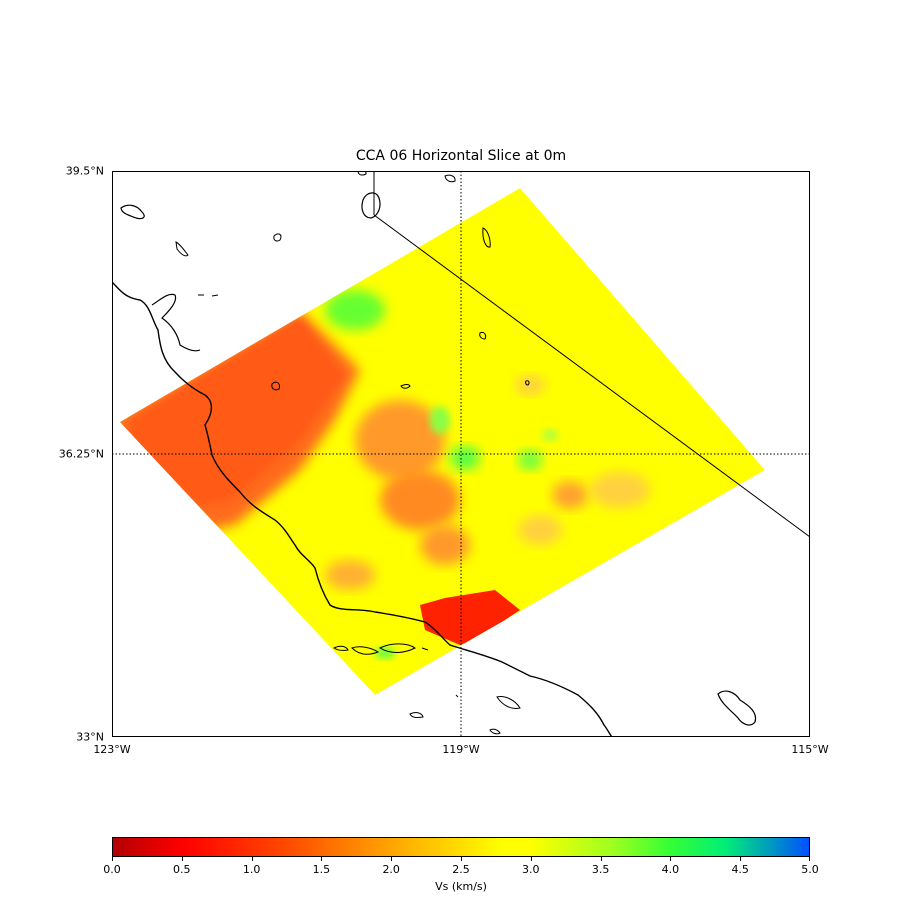 The width and height of the screenshot is (900, 900). What do you see at coordinates (81, 454) in the screenshot?
I see `lat-label-mid: 36.25°N` at bounding box center [81, 454].